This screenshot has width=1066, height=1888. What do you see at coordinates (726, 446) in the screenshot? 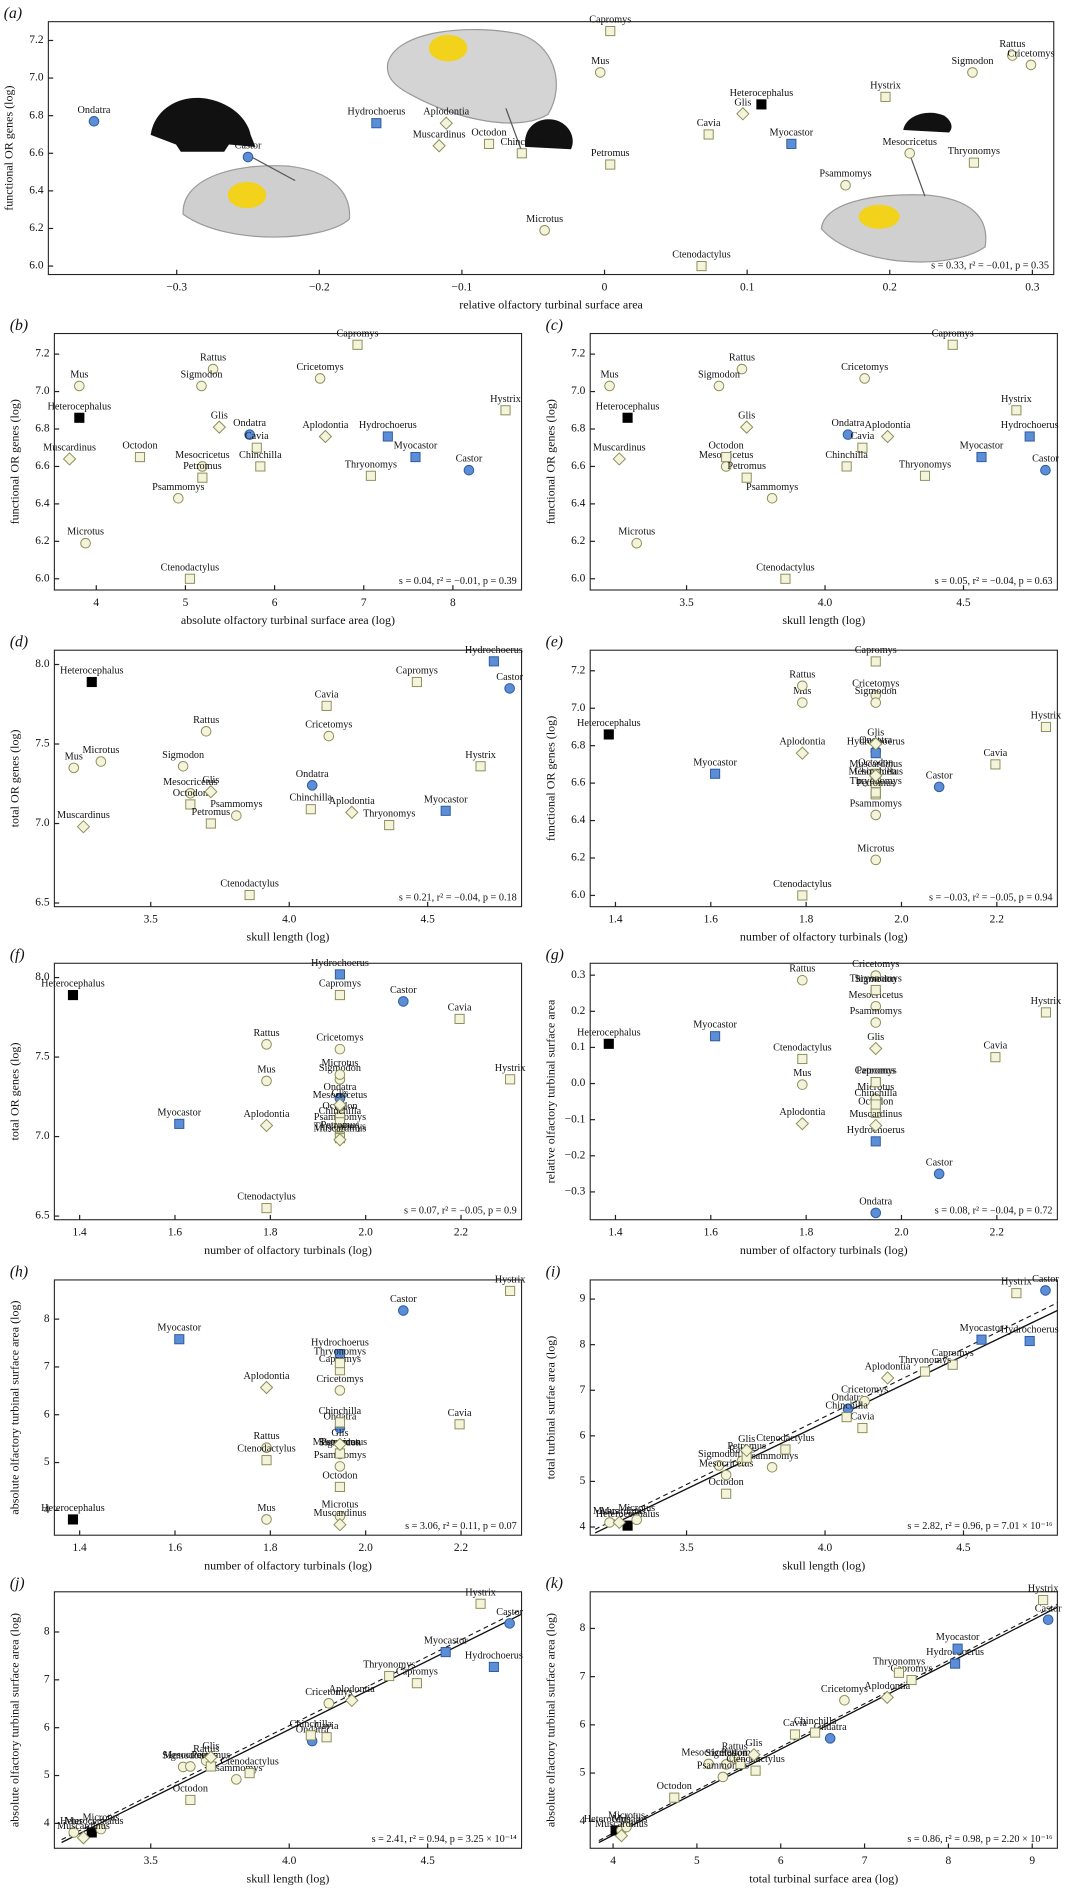
I see `point-label: Octodon` at bounding box center [726, 446].